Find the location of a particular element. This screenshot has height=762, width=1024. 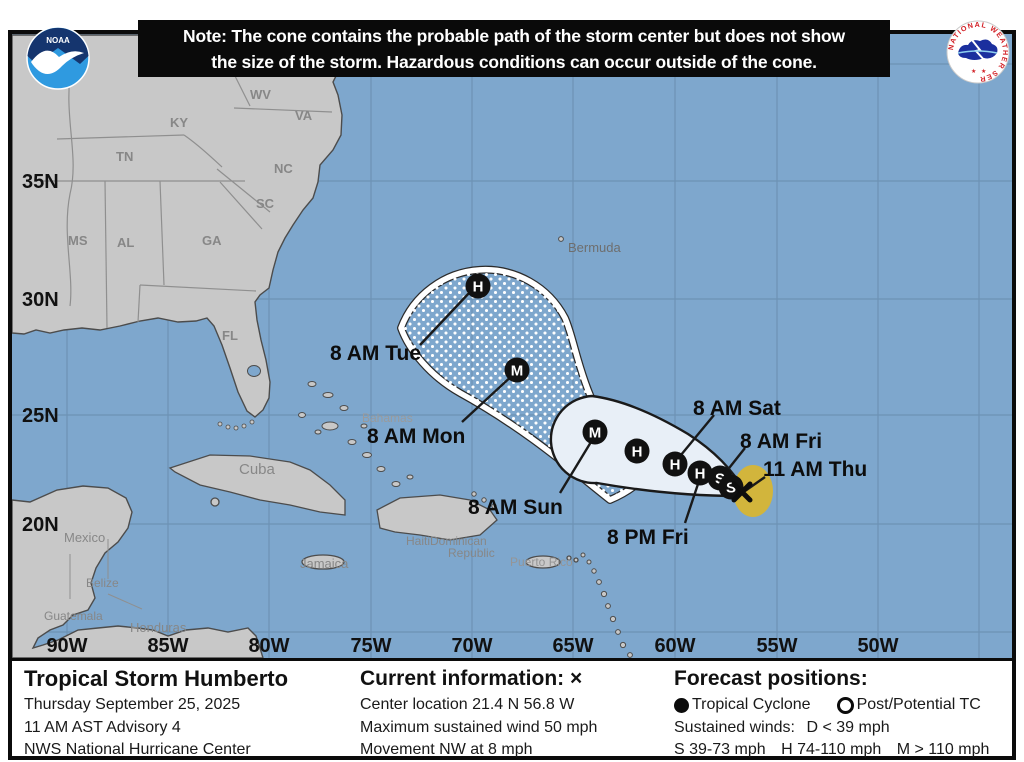

mexico-central-america is located at coordinates (138, 571).